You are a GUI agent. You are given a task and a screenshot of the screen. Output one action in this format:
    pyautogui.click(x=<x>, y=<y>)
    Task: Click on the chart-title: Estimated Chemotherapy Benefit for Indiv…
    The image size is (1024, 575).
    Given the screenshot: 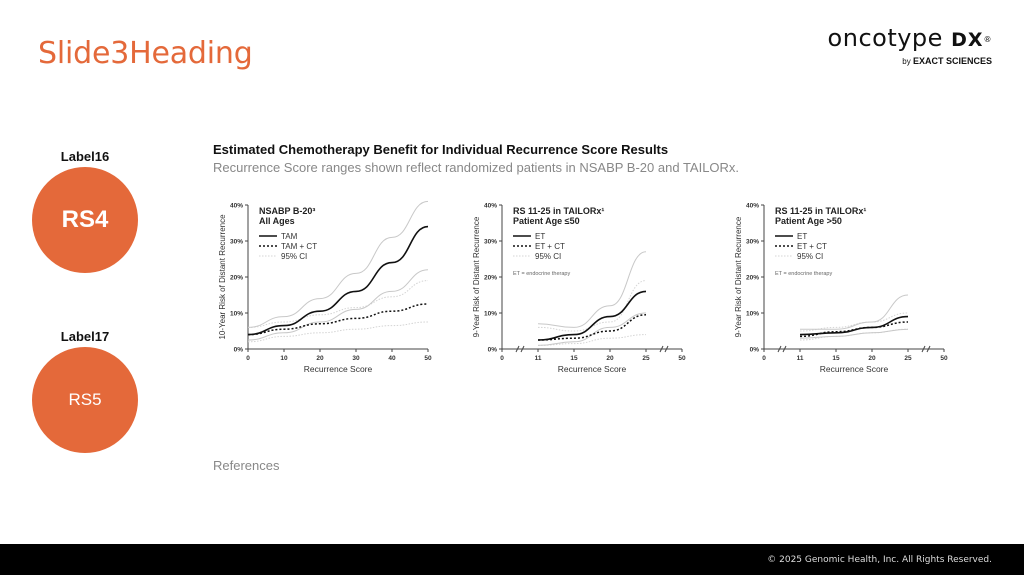 What is the action you would take?
    pyautogui.click(x=441, y=149)
    